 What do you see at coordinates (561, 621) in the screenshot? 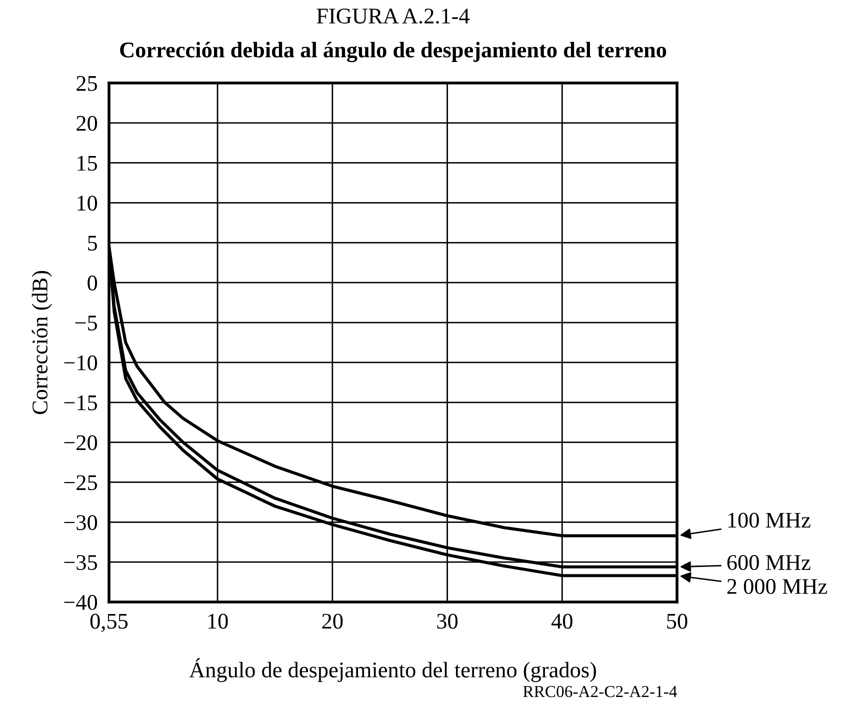
I see `x-tick-label: 40` at bounding box center [561, 621].